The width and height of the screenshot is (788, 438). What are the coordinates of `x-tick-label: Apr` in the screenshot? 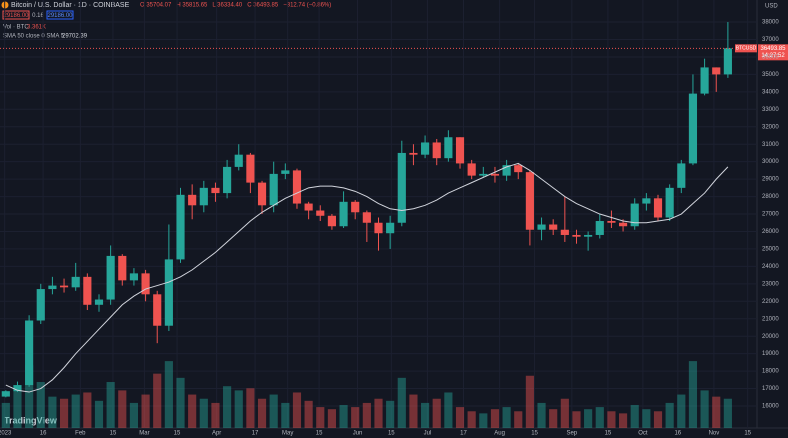 It's located at (216, 434).